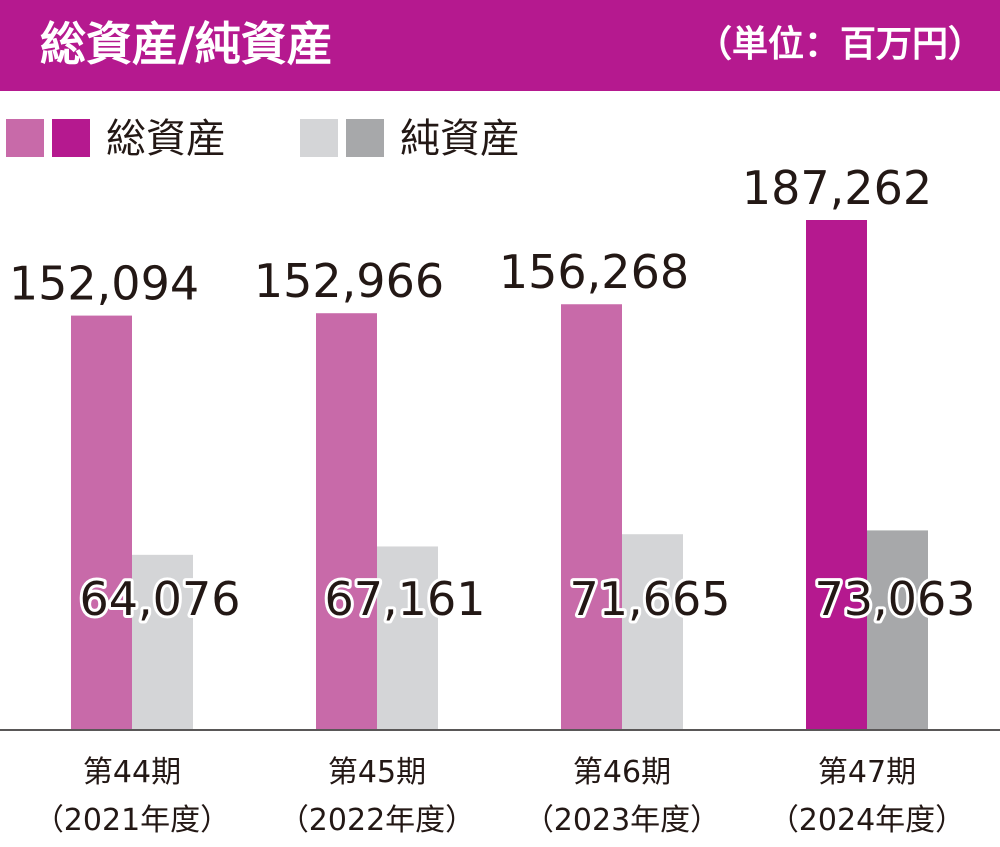  I want to click on legend-swatch-total-assets-light, so click(25, 138).